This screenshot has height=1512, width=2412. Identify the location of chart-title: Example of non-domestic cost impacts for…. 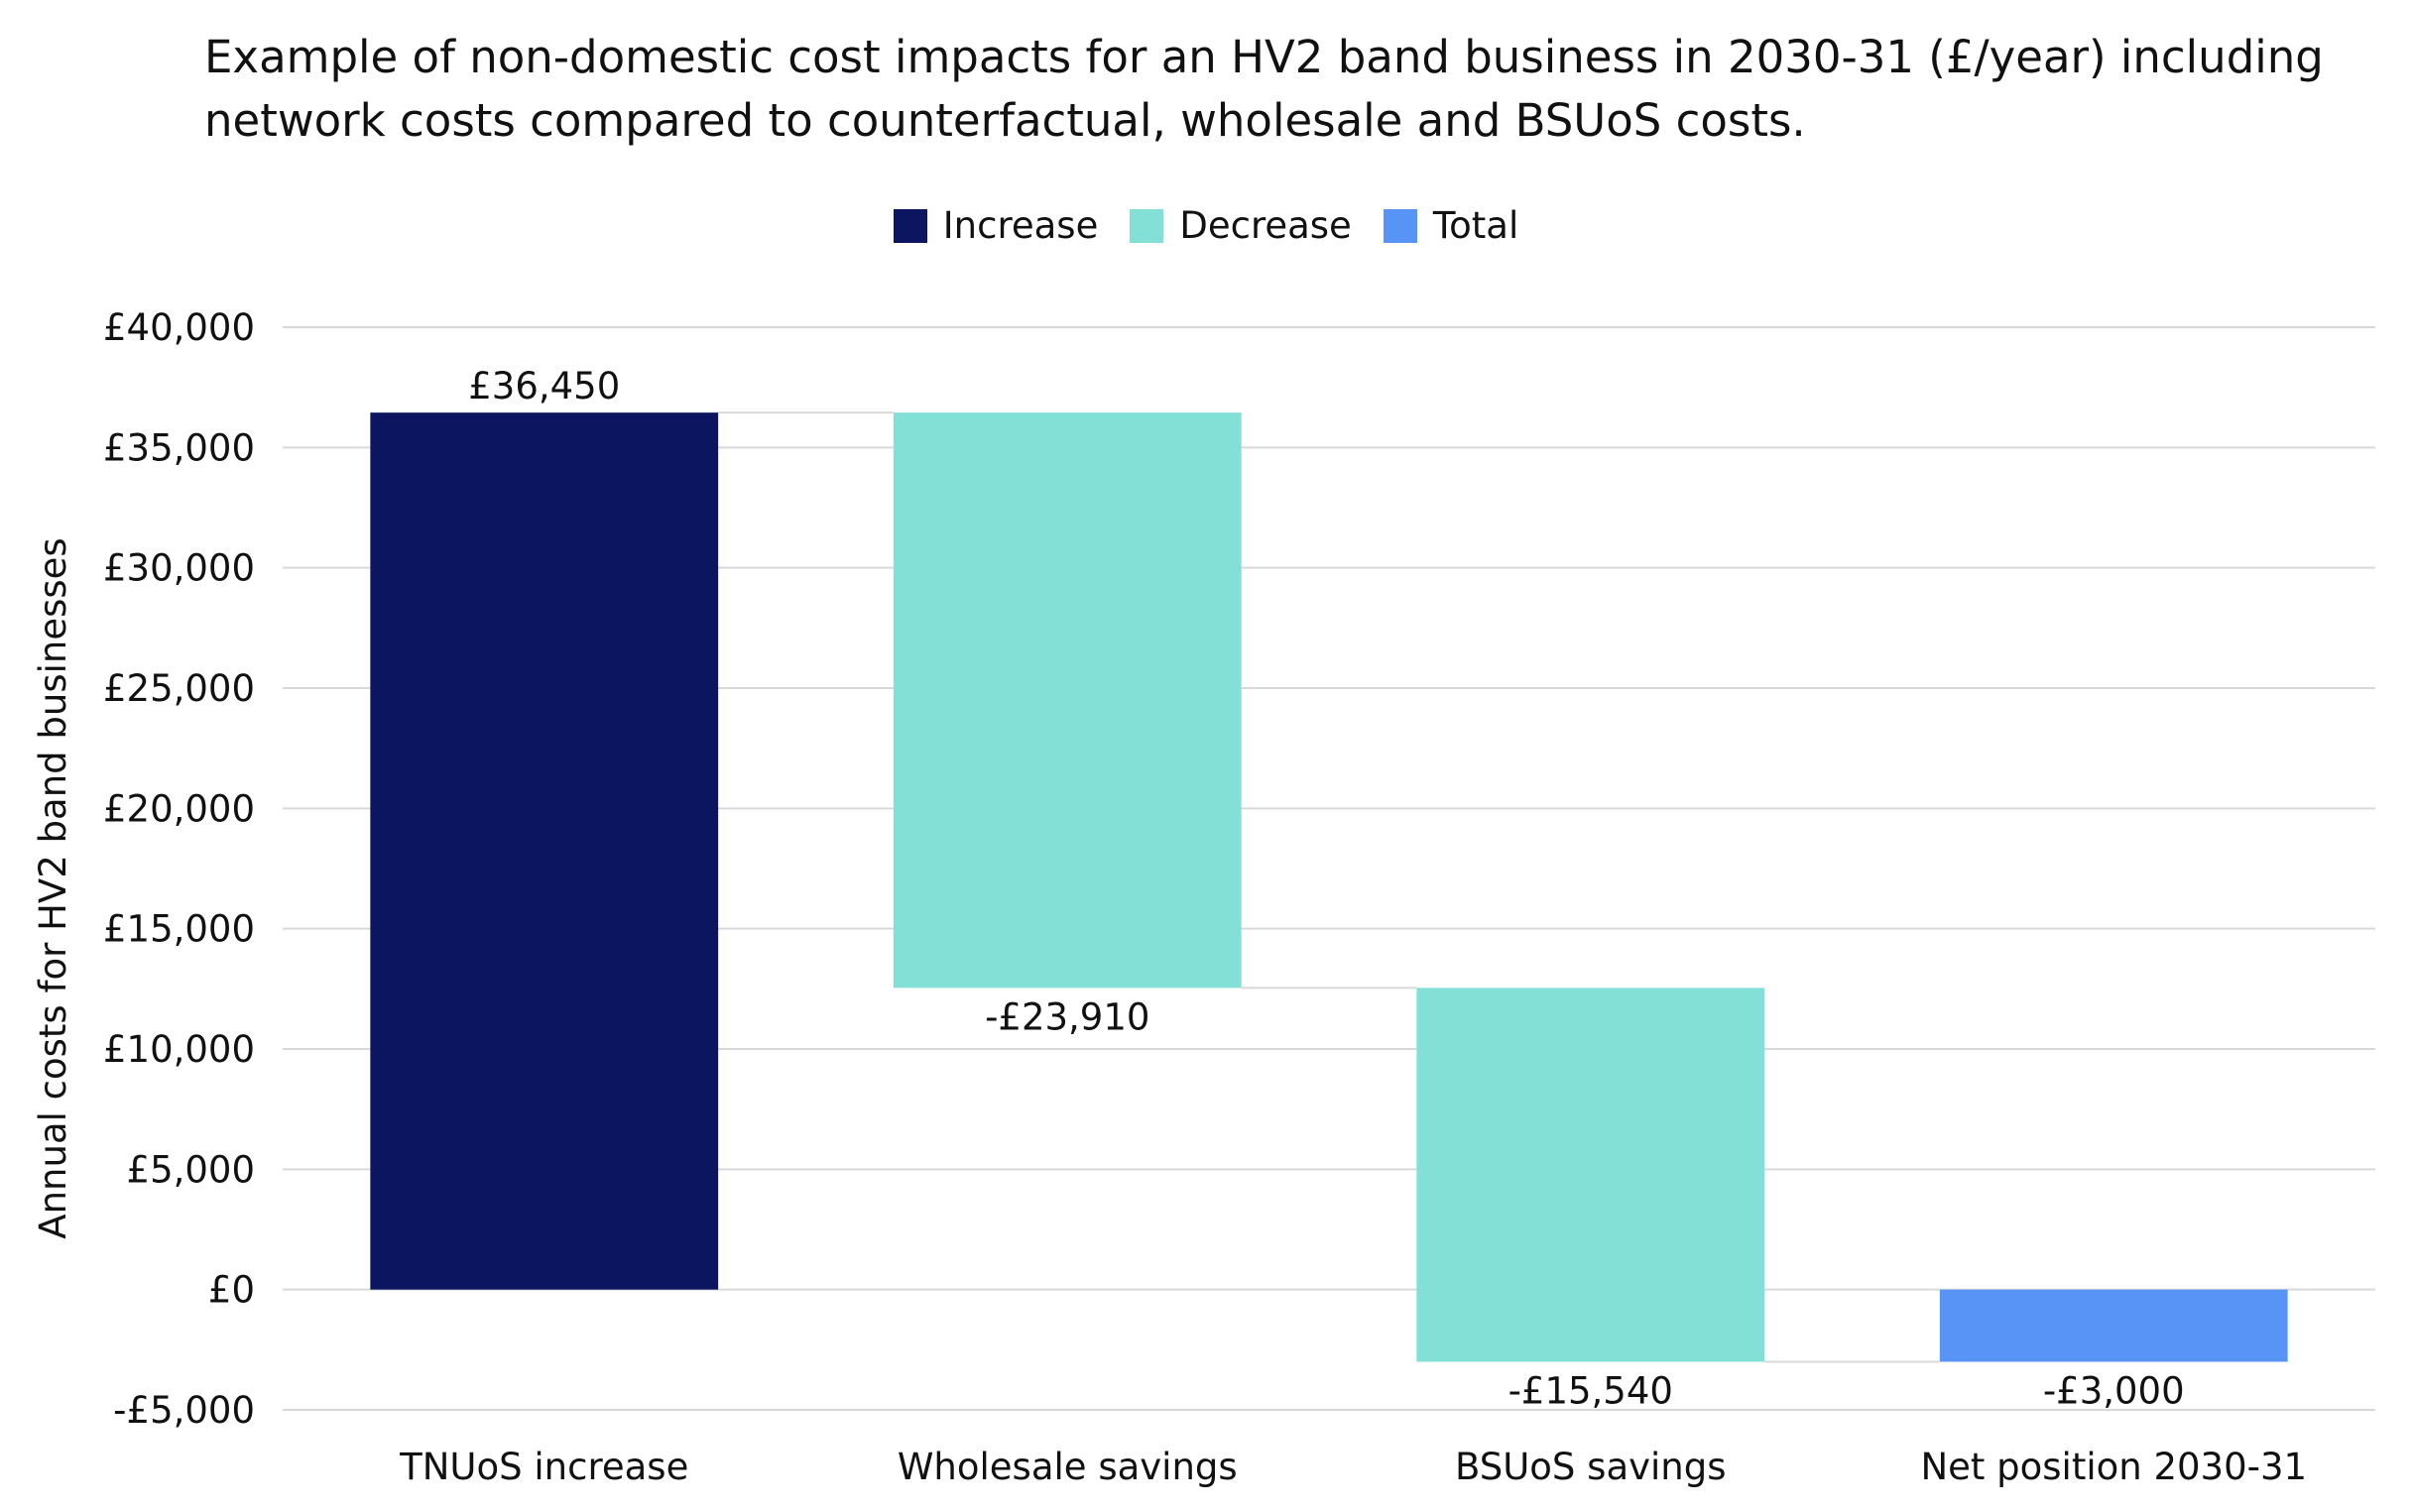
(1271, 89).